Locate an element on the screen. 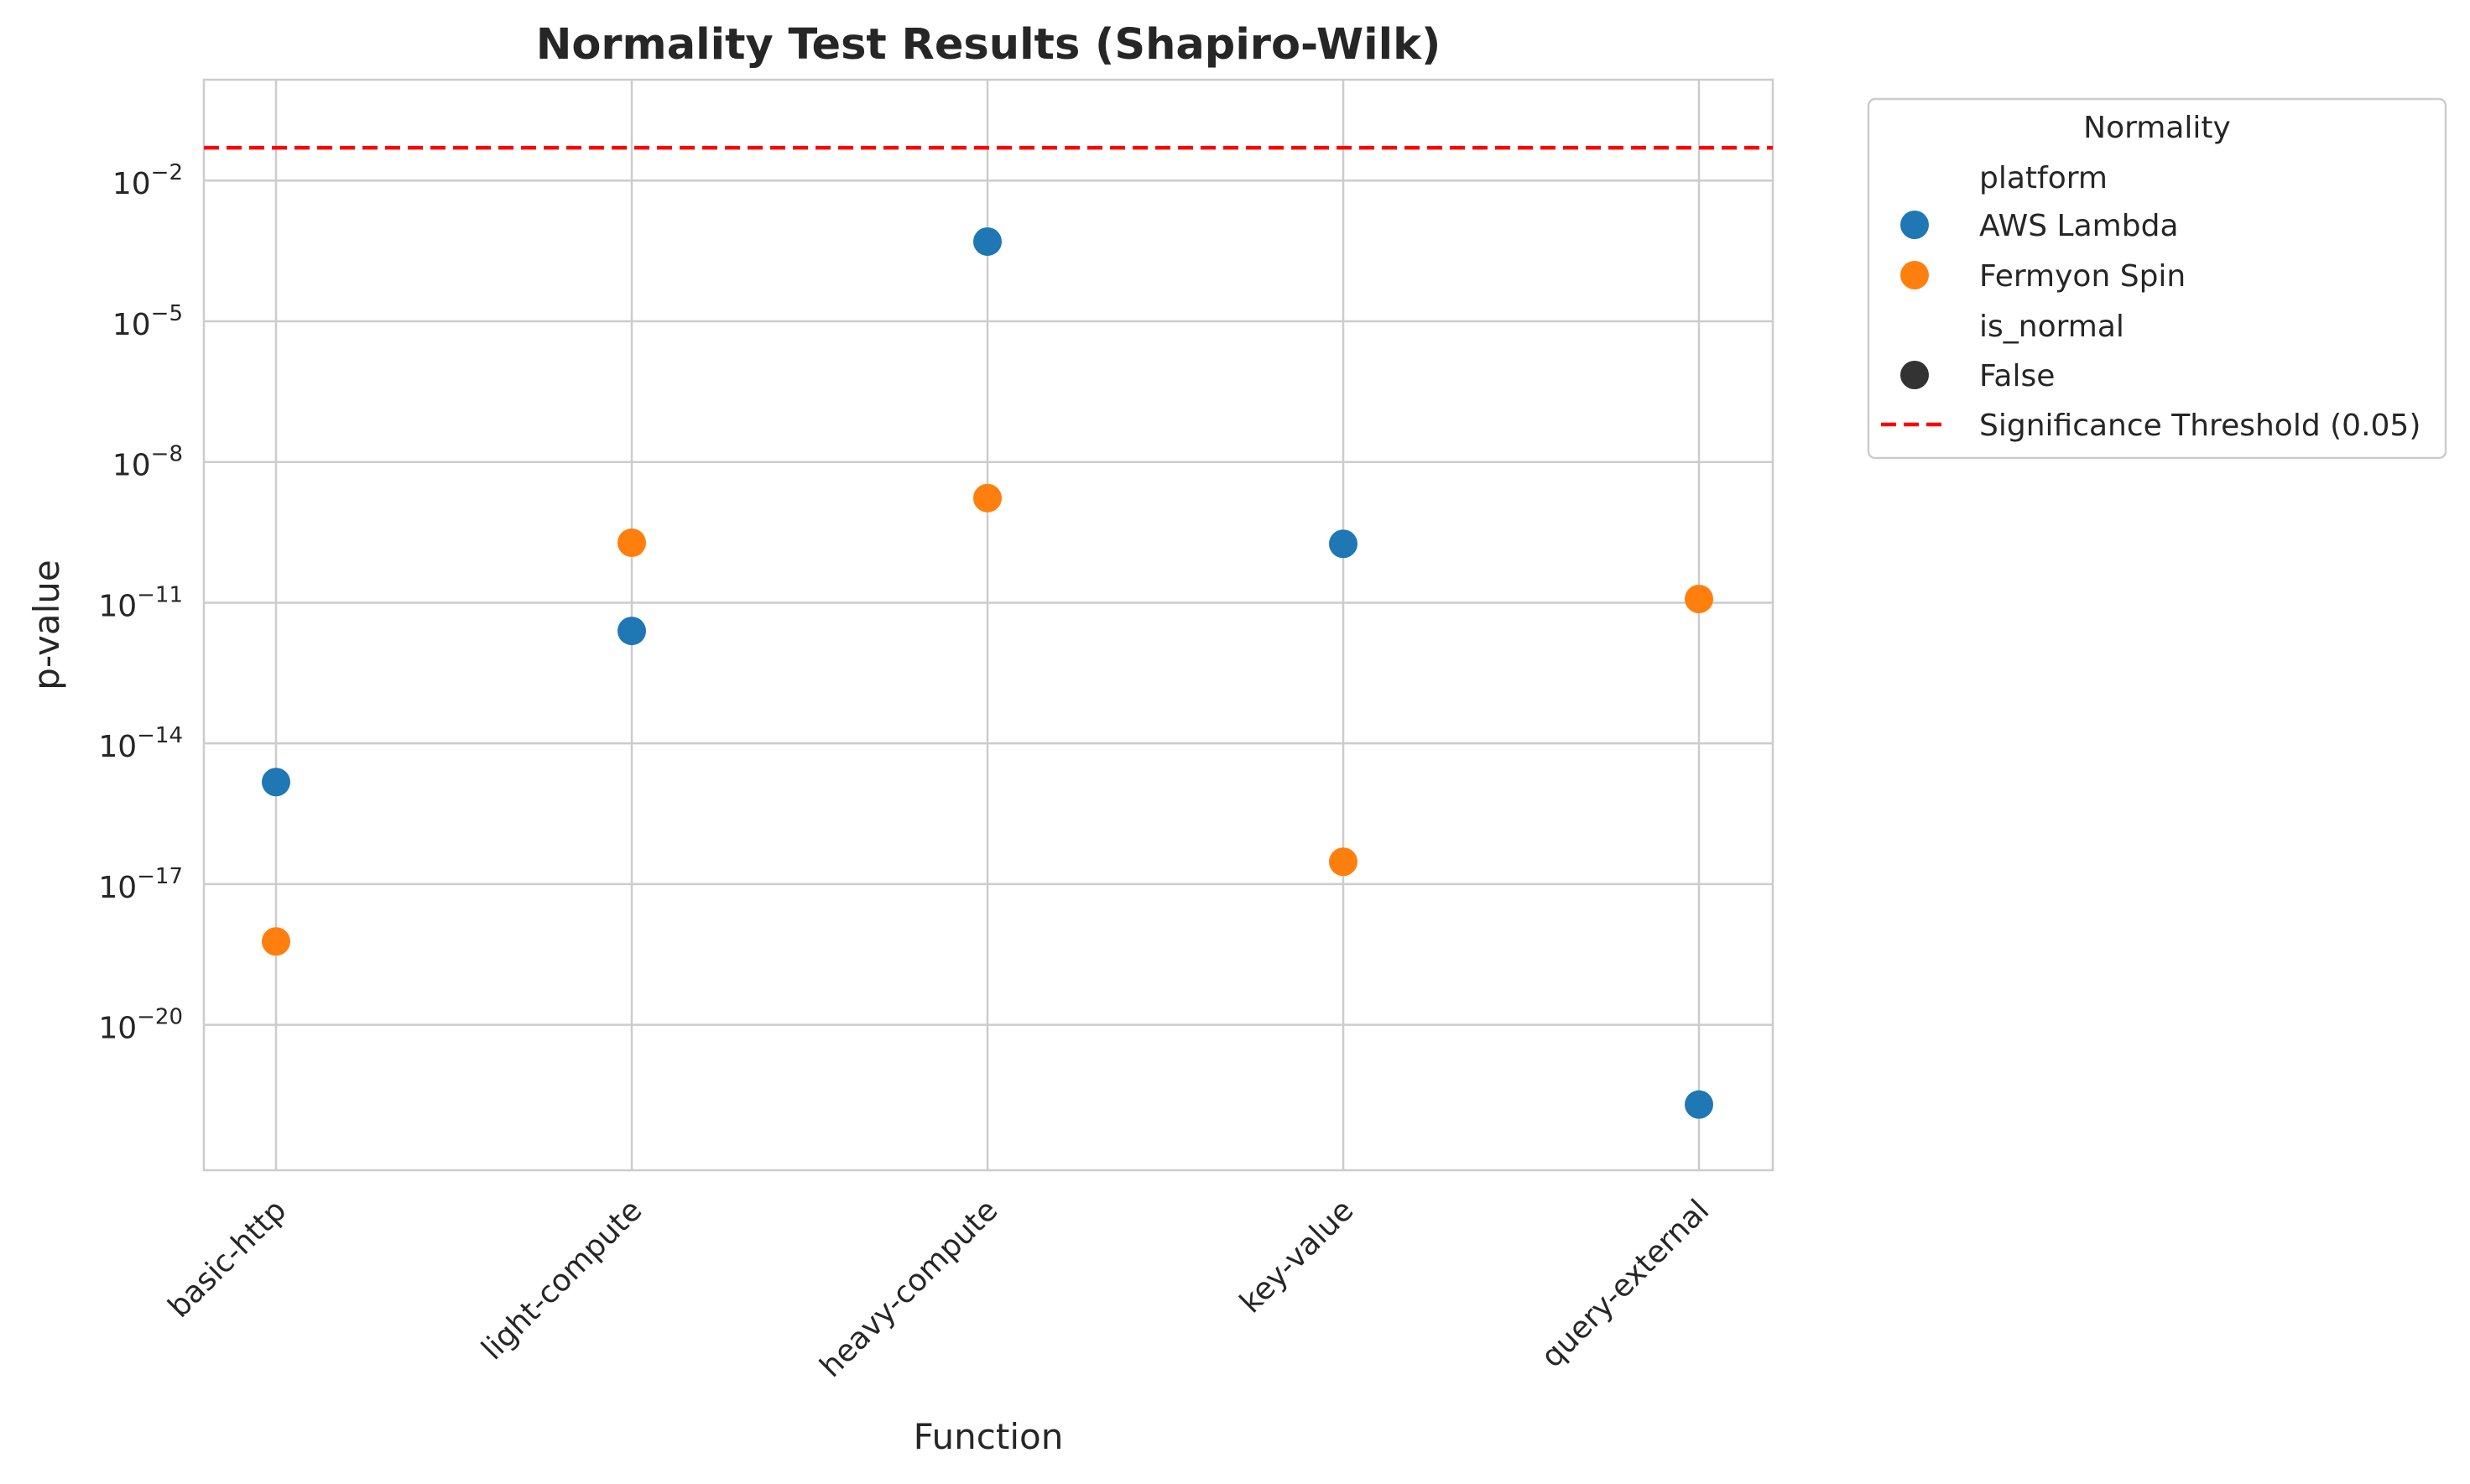  chart-title: Normality Test Results (Shapiro-Wilk) is located at coordinates (989, 45).